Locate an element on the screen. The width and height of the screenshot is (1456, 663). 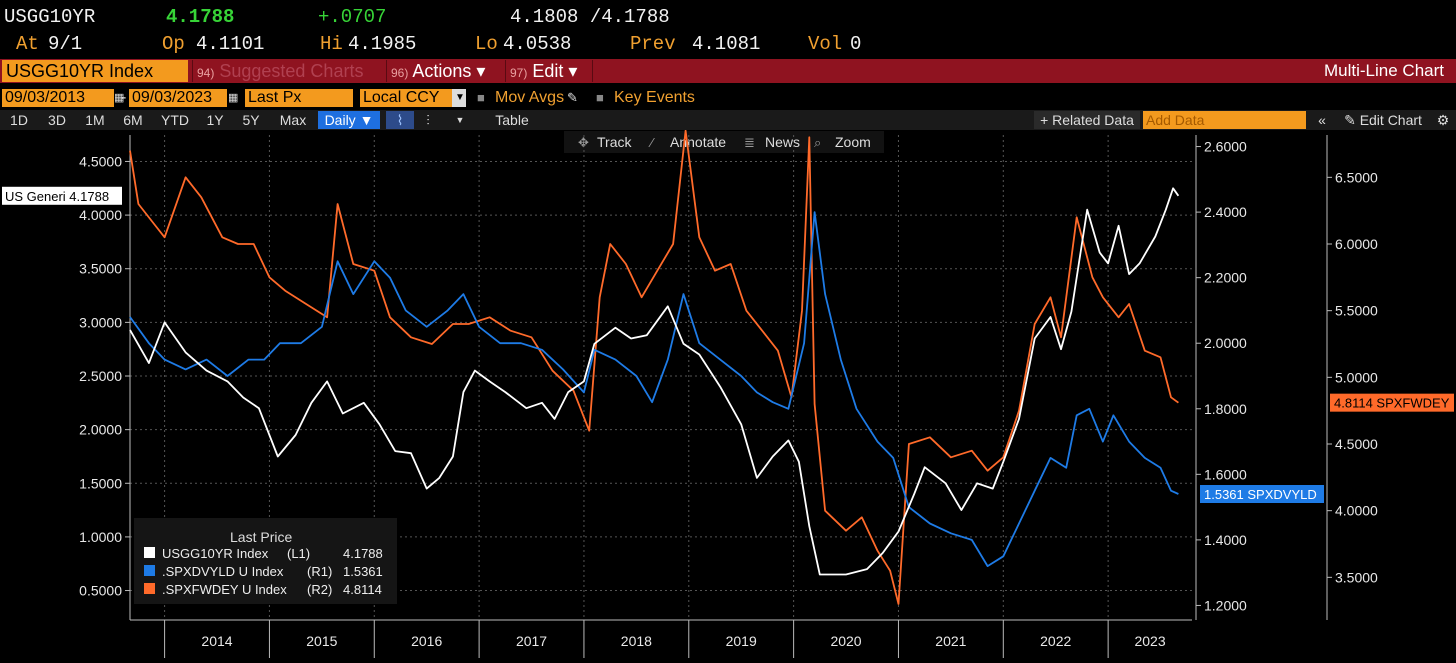
end-date-field: 09/03/2023 is located at coordinates (178, 98).